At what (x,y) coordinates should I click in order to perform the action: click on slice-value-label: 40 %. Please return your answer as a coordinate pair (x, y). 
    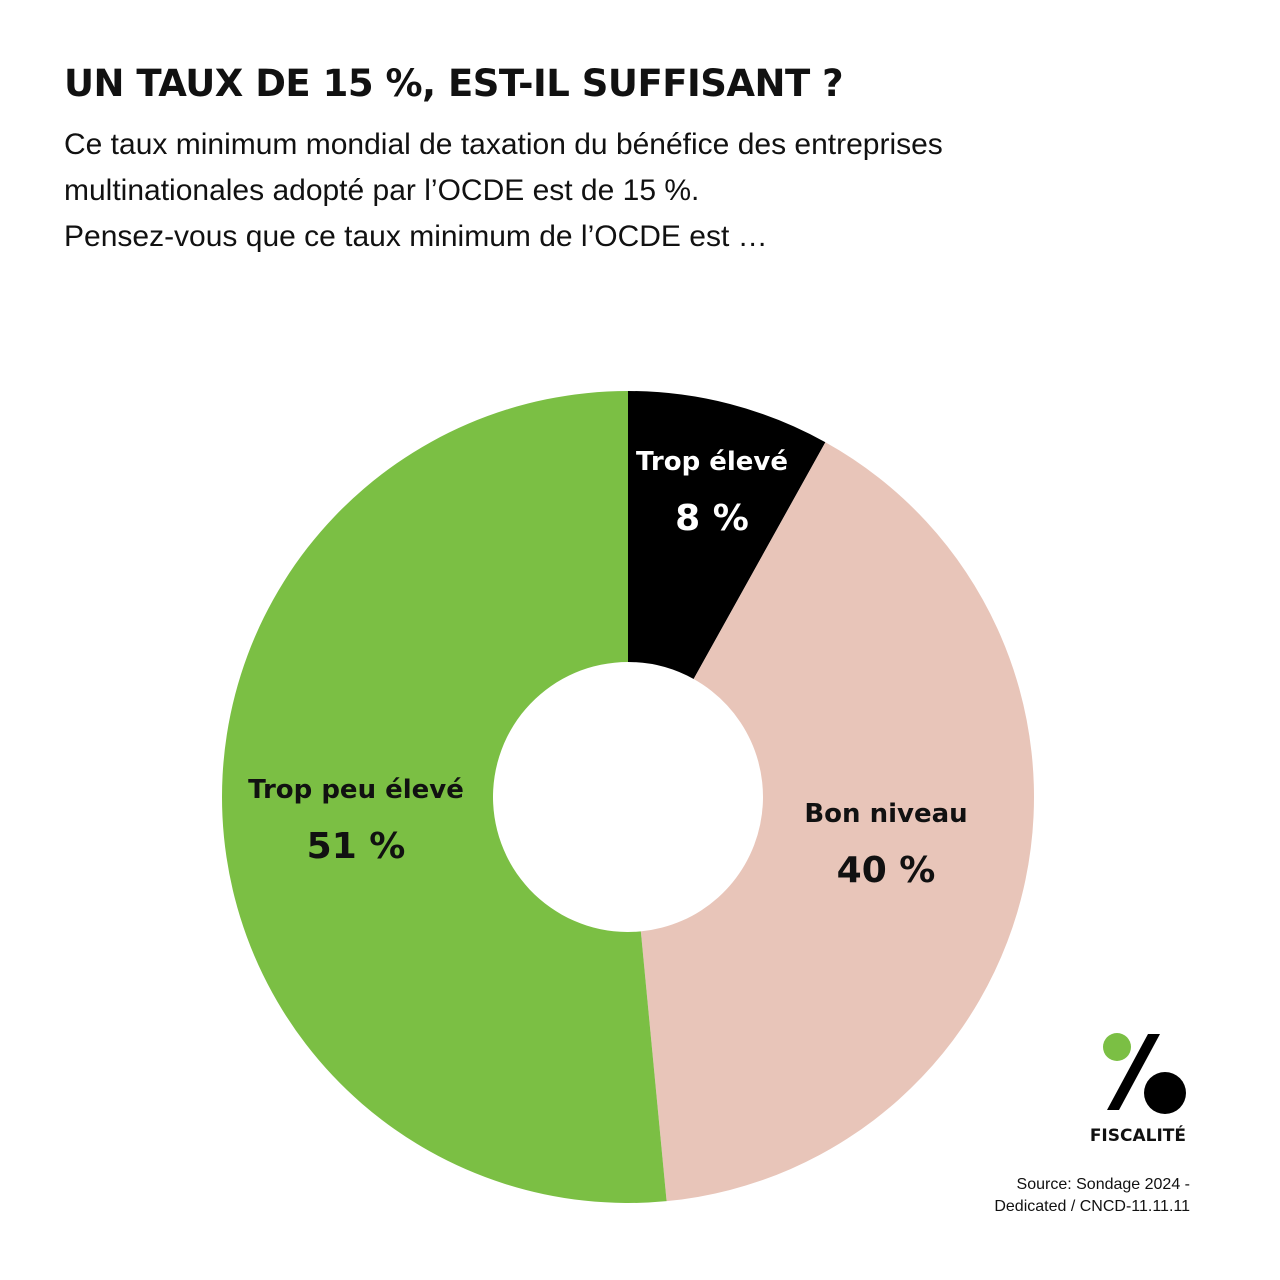
    Looking at the image, I should click on (886, 870).